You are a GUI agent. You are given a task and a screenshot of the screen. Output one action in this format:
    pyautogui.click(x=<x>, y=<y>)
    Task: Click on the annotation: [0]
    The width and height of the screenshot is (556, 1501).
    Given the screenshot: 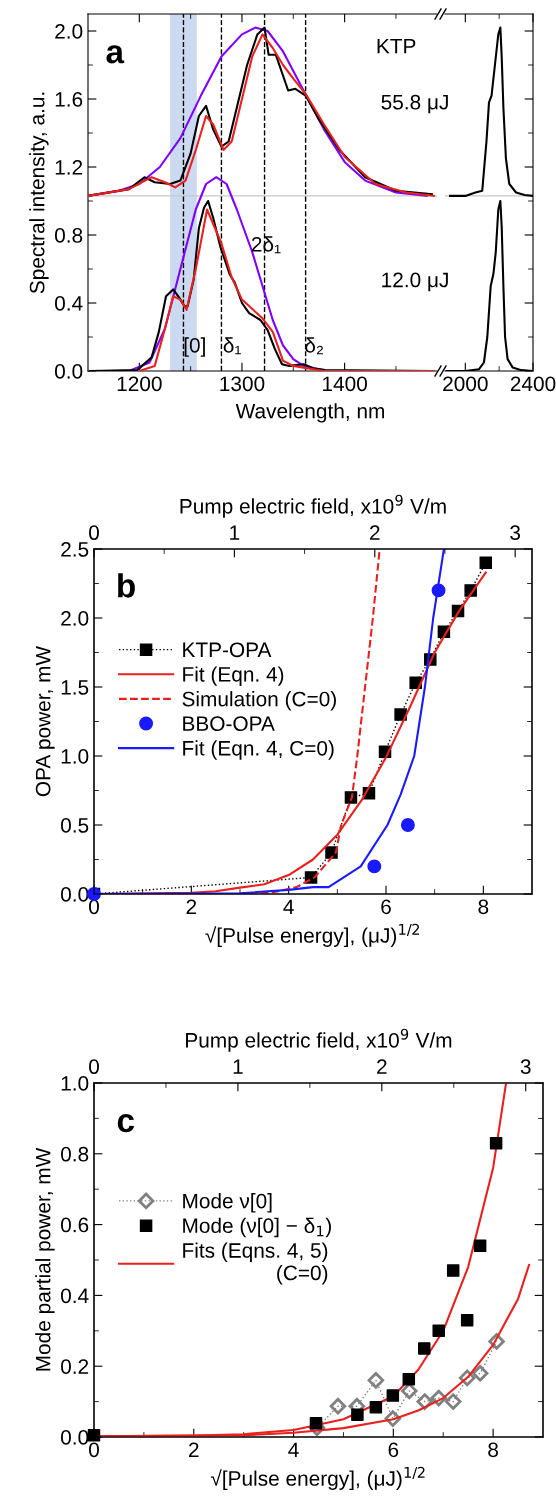 What is the action you would take?
    pyautogui.click(x=194, y=347)
    